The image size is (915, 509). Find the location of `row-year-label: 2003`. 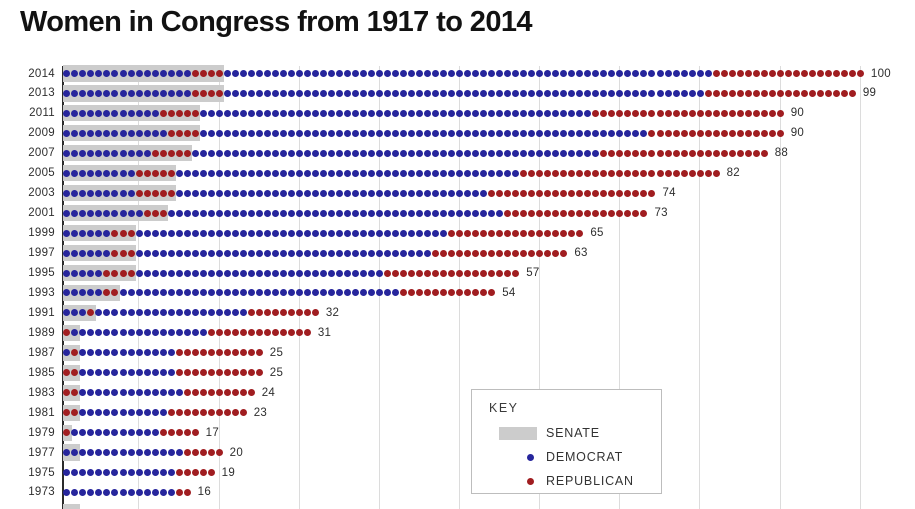

row-year-label: 2003 is located at coordinates (41, 193).